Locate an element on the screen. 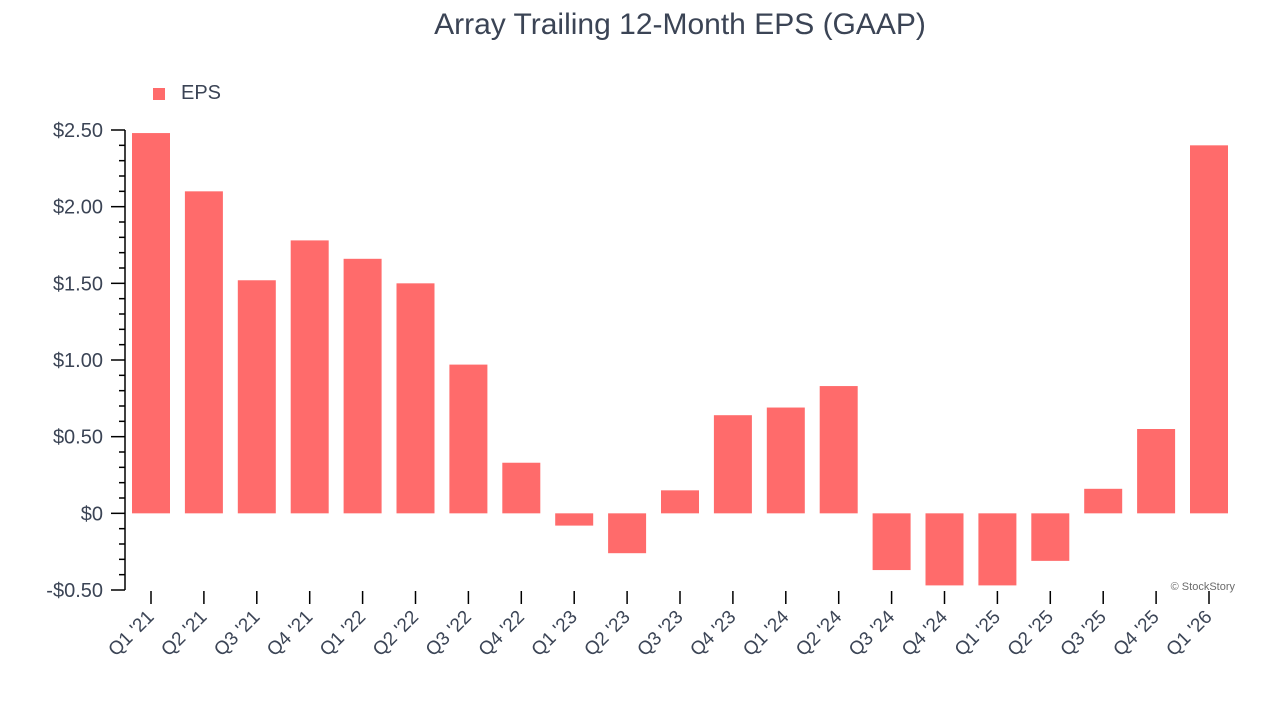 The height and width of the screenshot is (720, 1280). y-tick-label: $2.00 is located at coordinates (78, 208).